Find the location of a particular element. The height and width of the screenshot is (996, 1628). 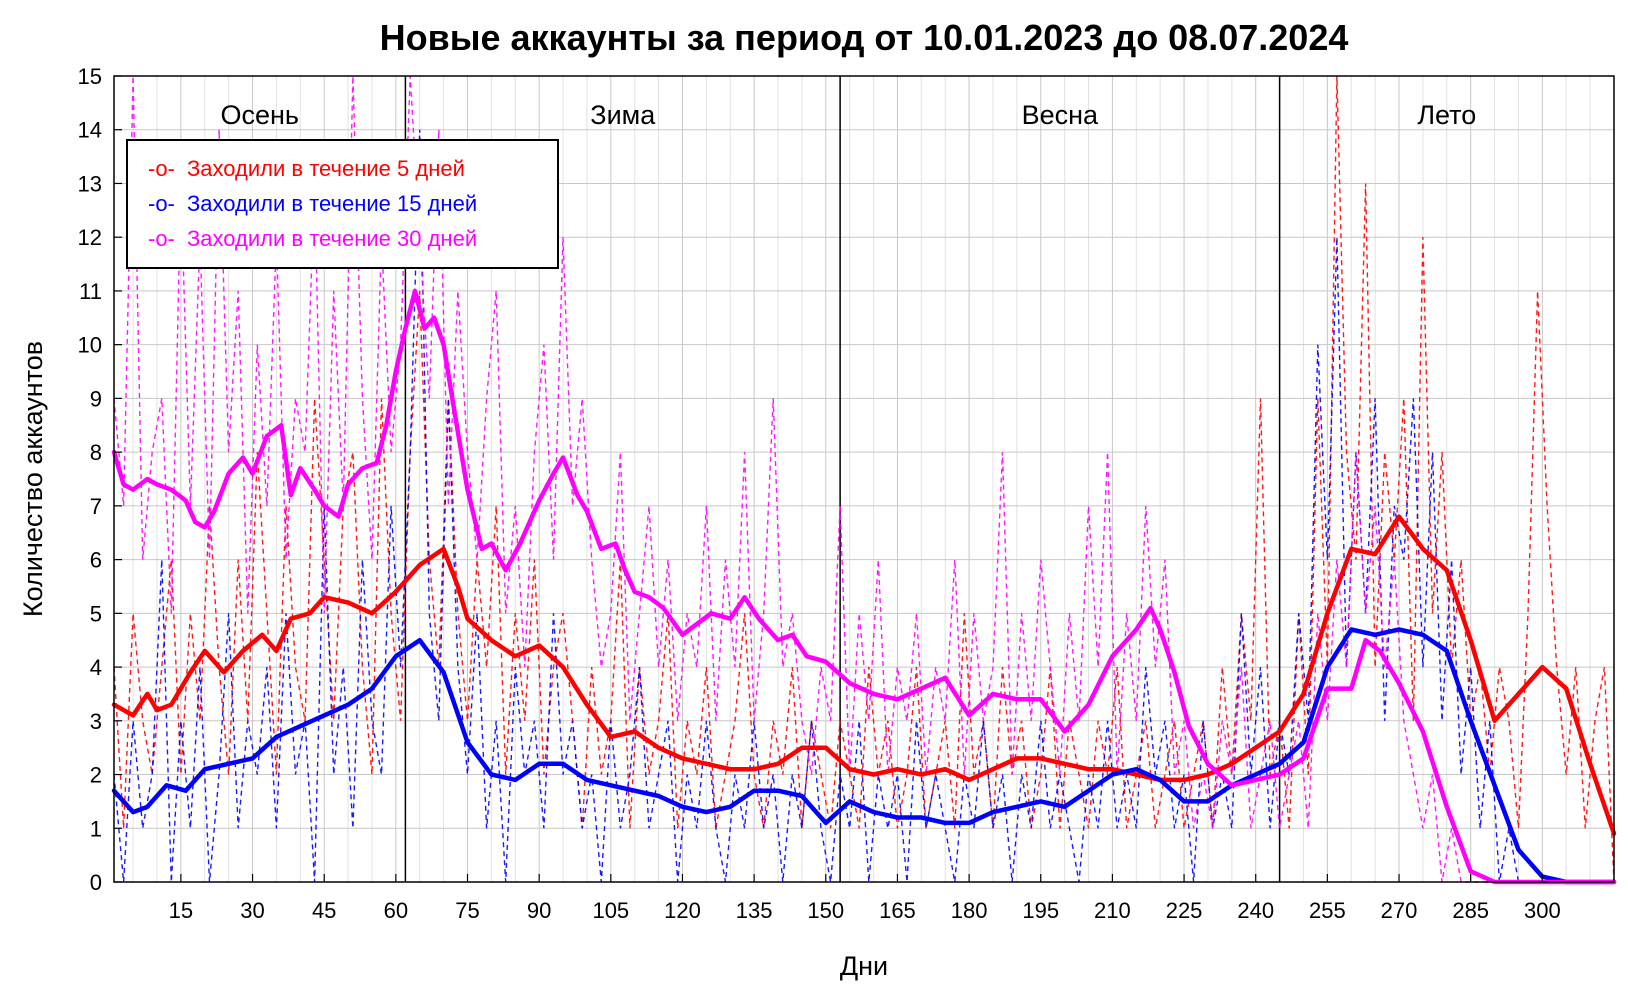

x-tick-label: 105 is located at coordinates (610, 910).